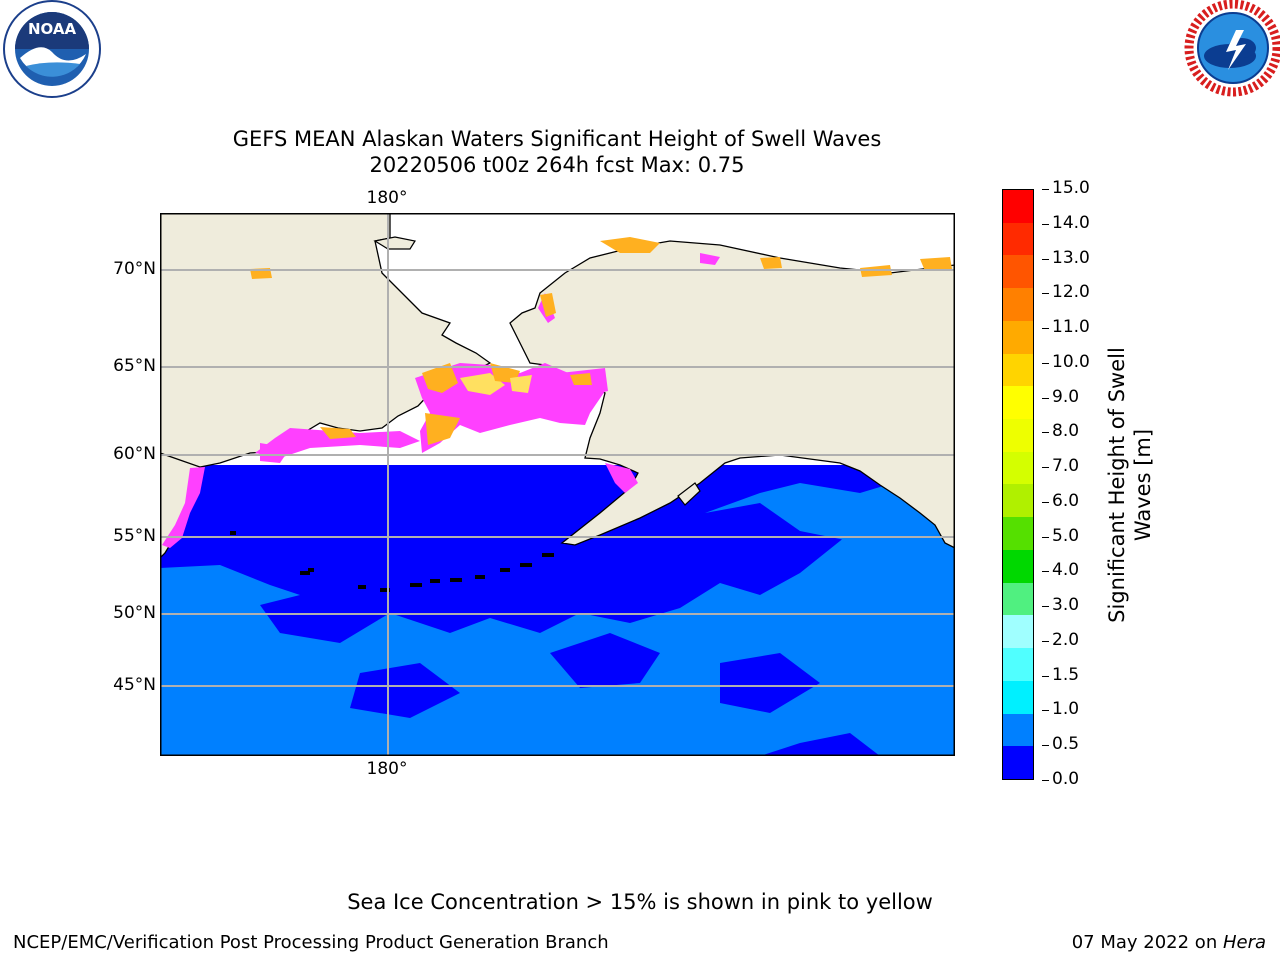  I want to click on colorbar, so click(1018, 484).